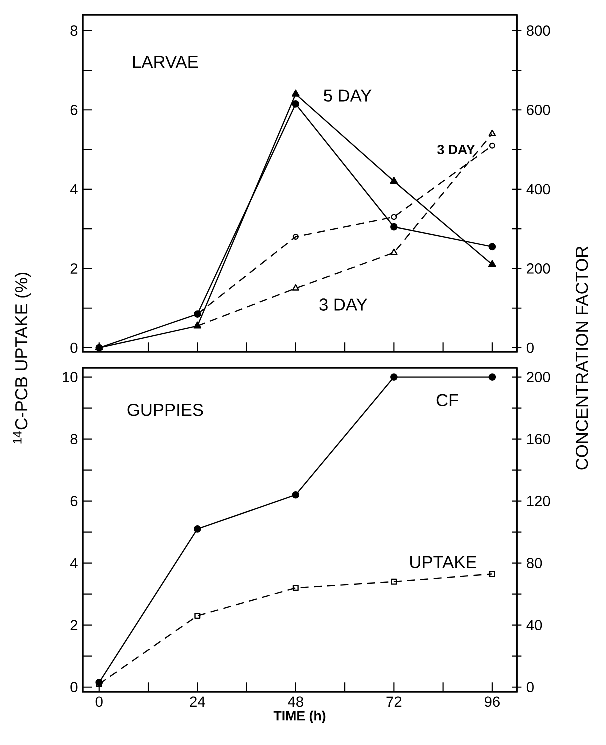 Image resolution: width=606 pixels, height=745 pixels. I want to click on y2-tick-label: 80, so click(534, 563).